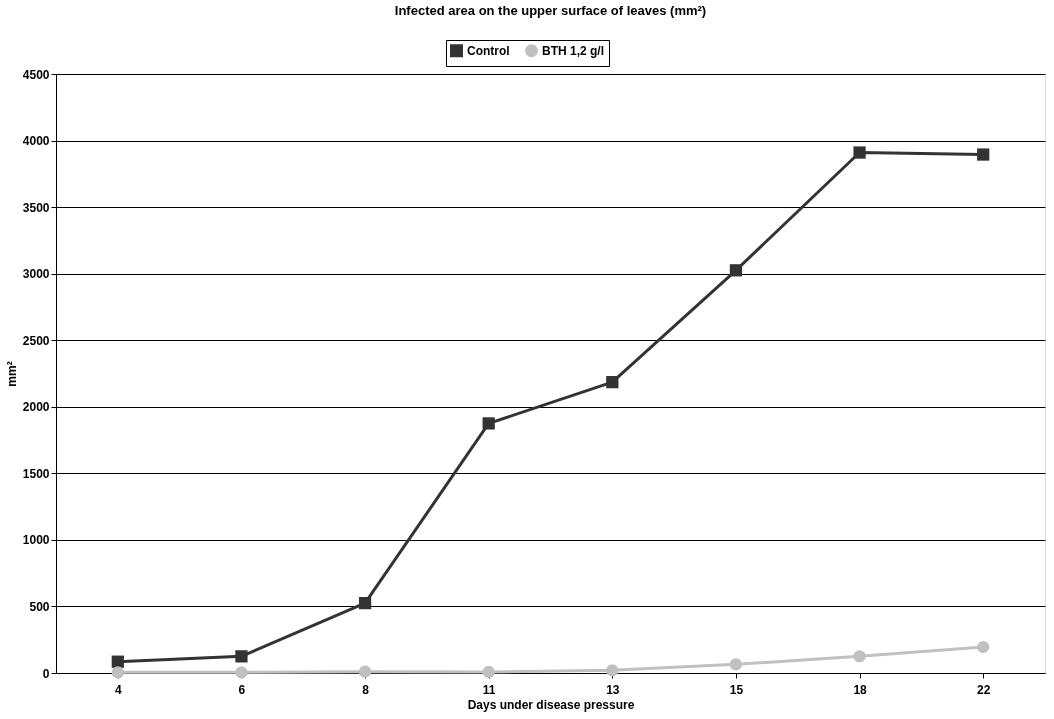 This screenshot has height=719, width=1054. What do you see at coordinates (118, 689) in the screenshot?
I see `x-tick-label: 4` at bounding box center [118, 689].